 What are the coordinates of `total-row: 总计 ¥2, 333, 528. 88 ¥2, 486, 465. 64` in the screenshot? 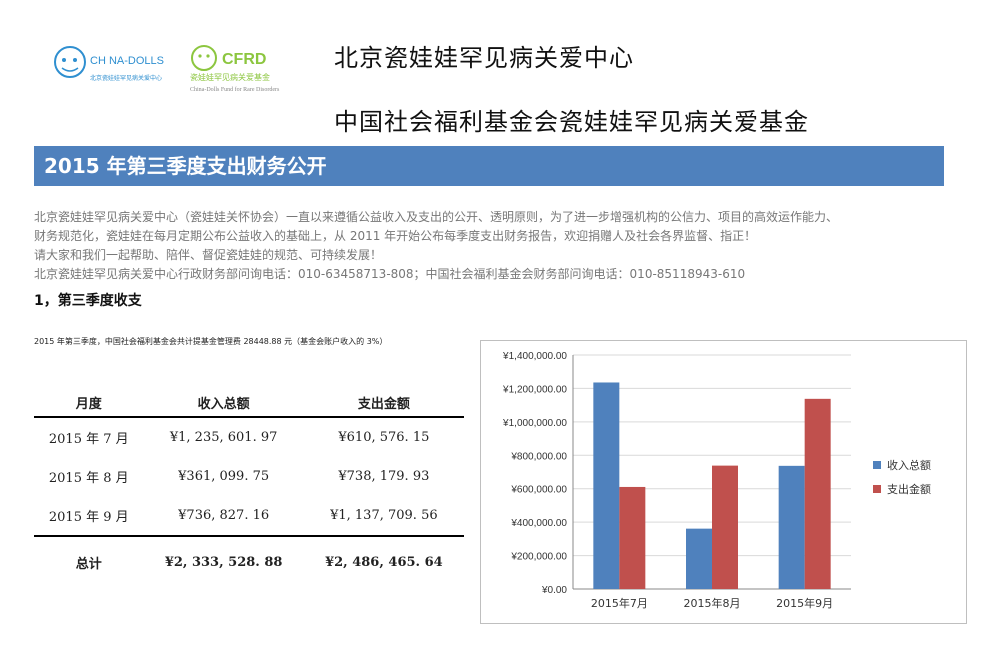 It's located at (249, 561).